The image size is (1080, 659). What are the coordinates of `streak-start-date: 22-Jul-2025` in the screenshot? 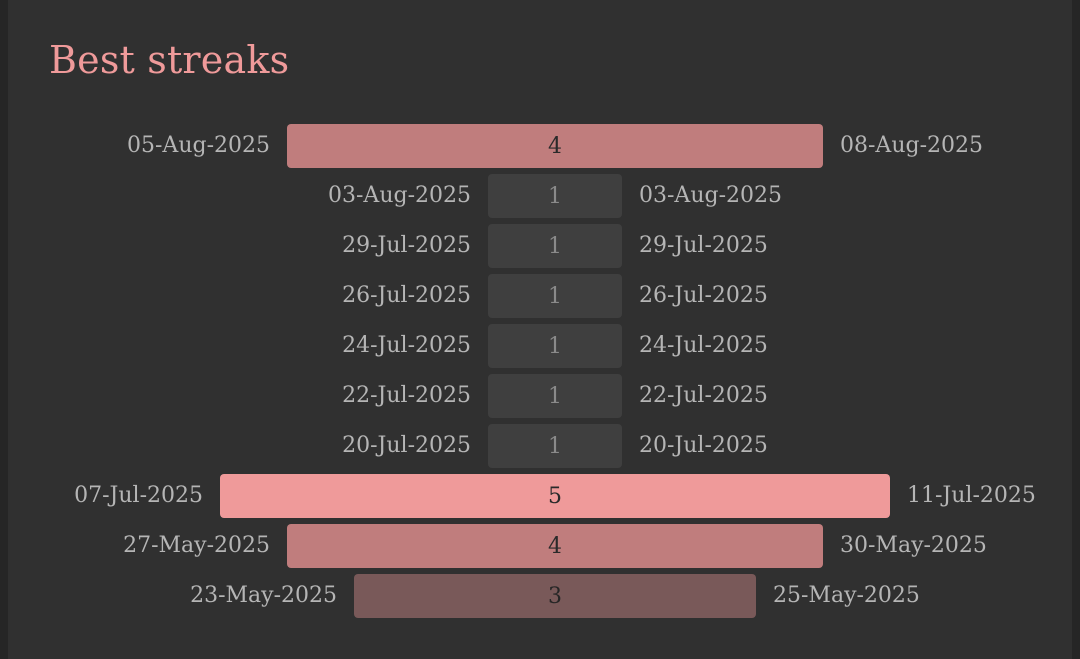 It's located at (406, 395).